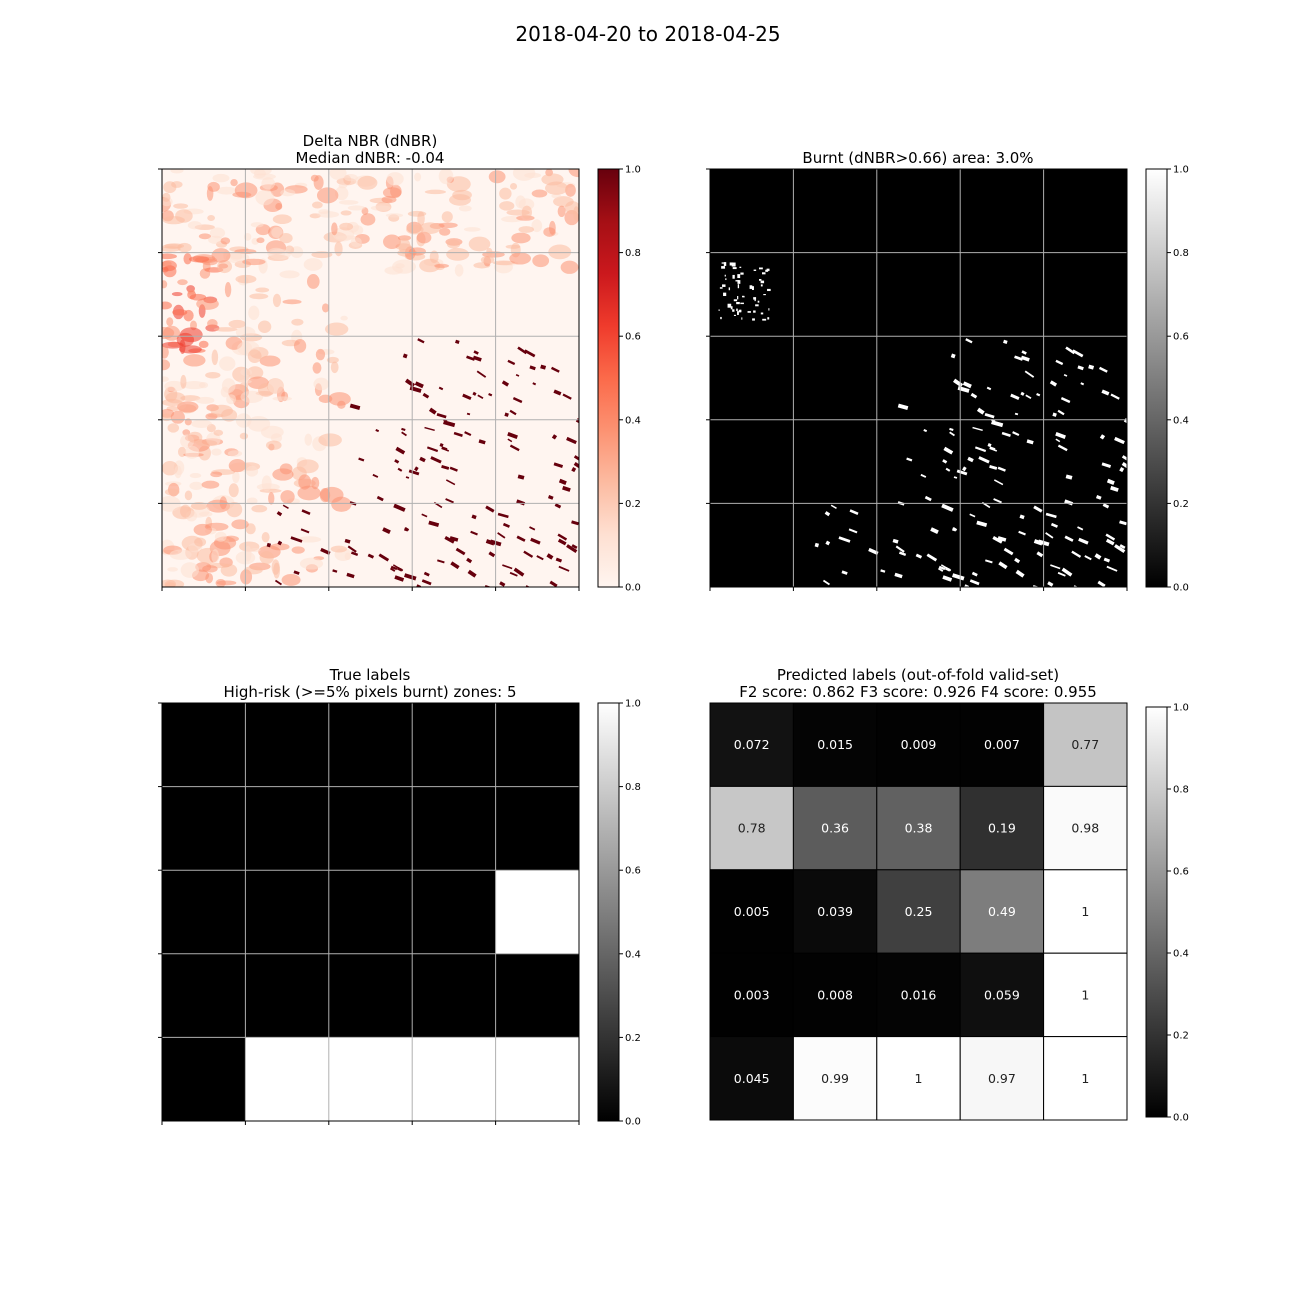 This screenshot has width=1296, height=1300. Describe the element at coordinates (835, 828) in the screenshot. I see `predicted-cell-label: 0.36` at that location.